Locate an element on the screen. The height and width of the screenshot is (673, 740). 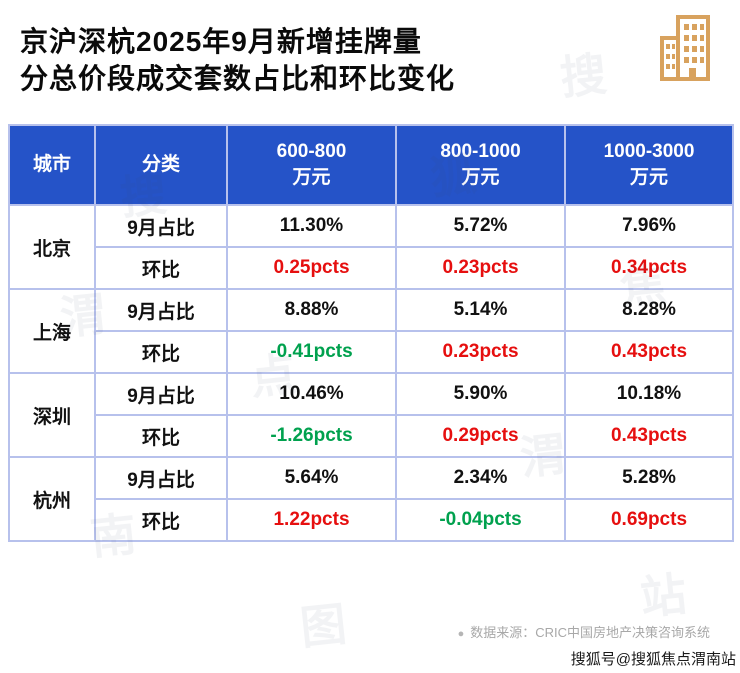
share-value: 7.96% is located at coordinates (649, 226).